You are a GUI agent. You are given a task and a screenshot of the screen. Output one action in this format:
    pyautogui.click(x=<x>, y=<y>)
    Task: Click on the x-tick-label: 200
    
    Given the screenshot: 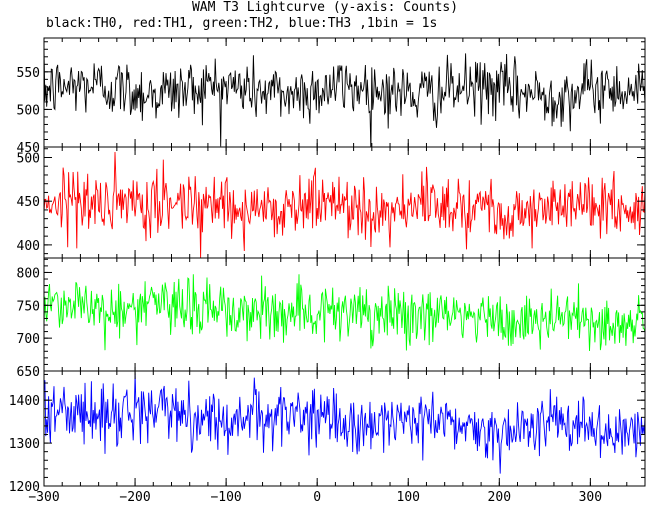 What is the action you would take?
    pyautogui.click(x=499, y=497)
    